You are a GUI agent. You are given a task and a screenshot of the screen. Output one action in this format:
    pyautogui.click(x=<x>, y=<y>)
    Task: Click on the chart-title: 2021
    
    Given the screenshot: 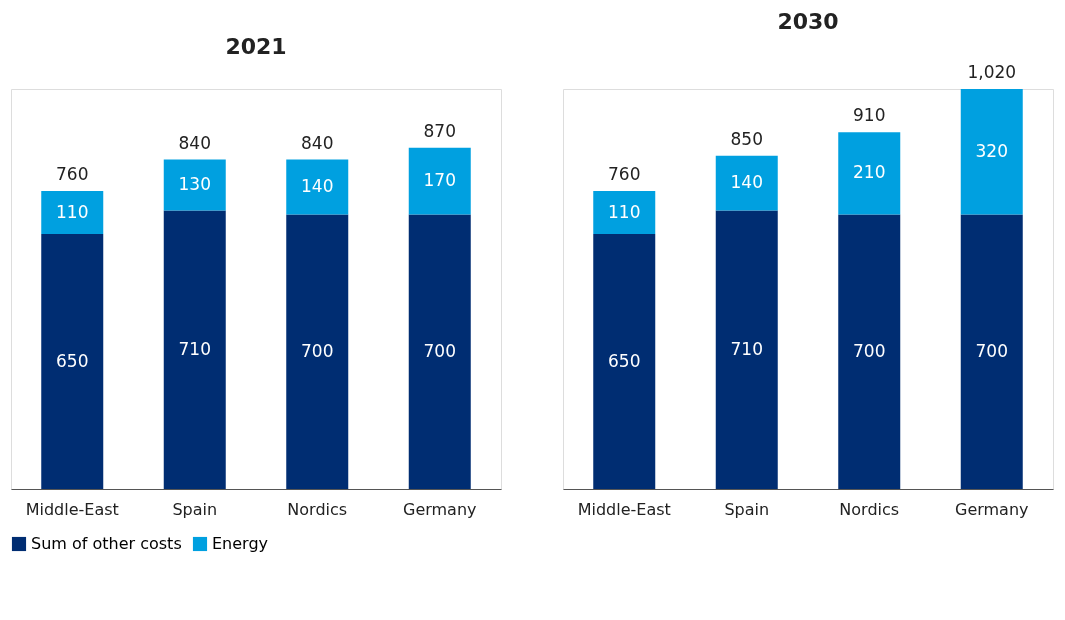 What is the action you would take?
    pyautogui.click(x=256, y=46)
    